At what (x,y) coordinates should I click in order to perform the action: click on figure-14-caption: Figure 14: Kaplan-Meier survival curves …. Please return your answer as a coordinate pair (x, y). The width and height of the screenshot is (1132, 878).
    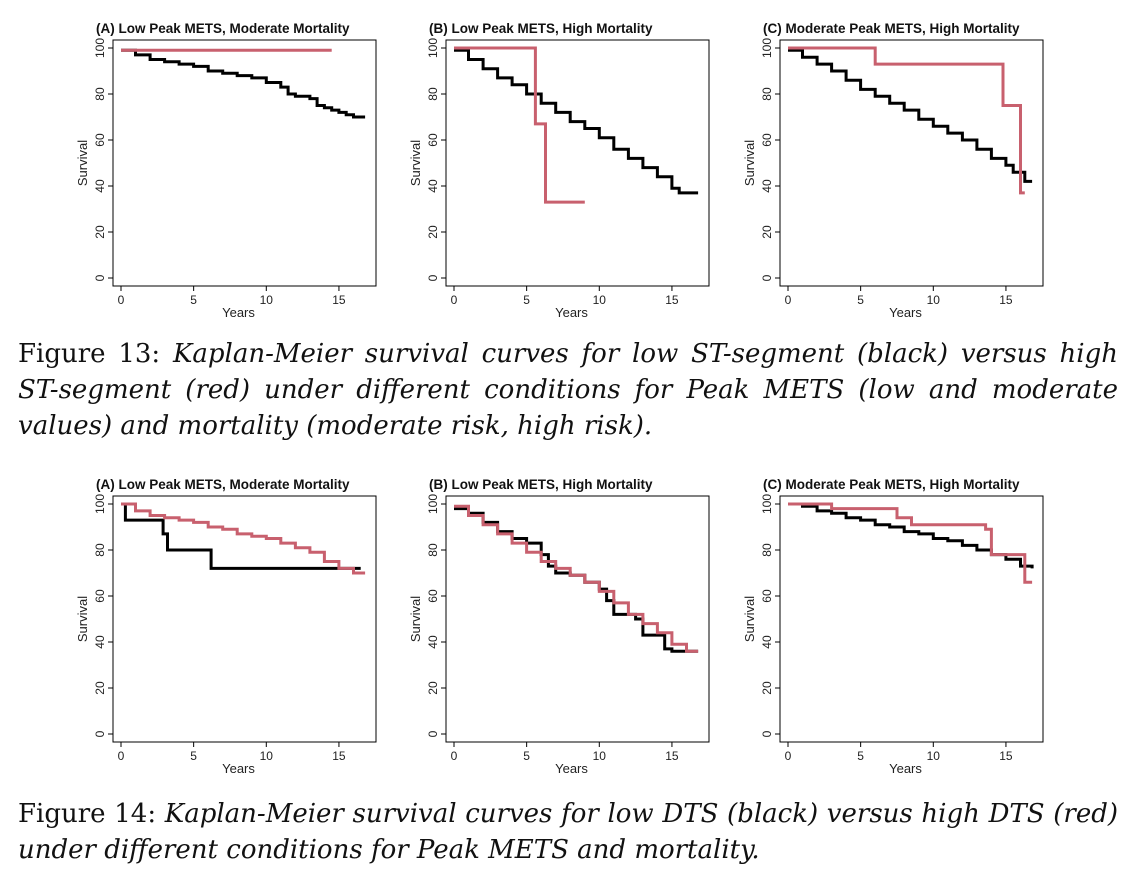
    Looking at the image, I should click on (568, 832).